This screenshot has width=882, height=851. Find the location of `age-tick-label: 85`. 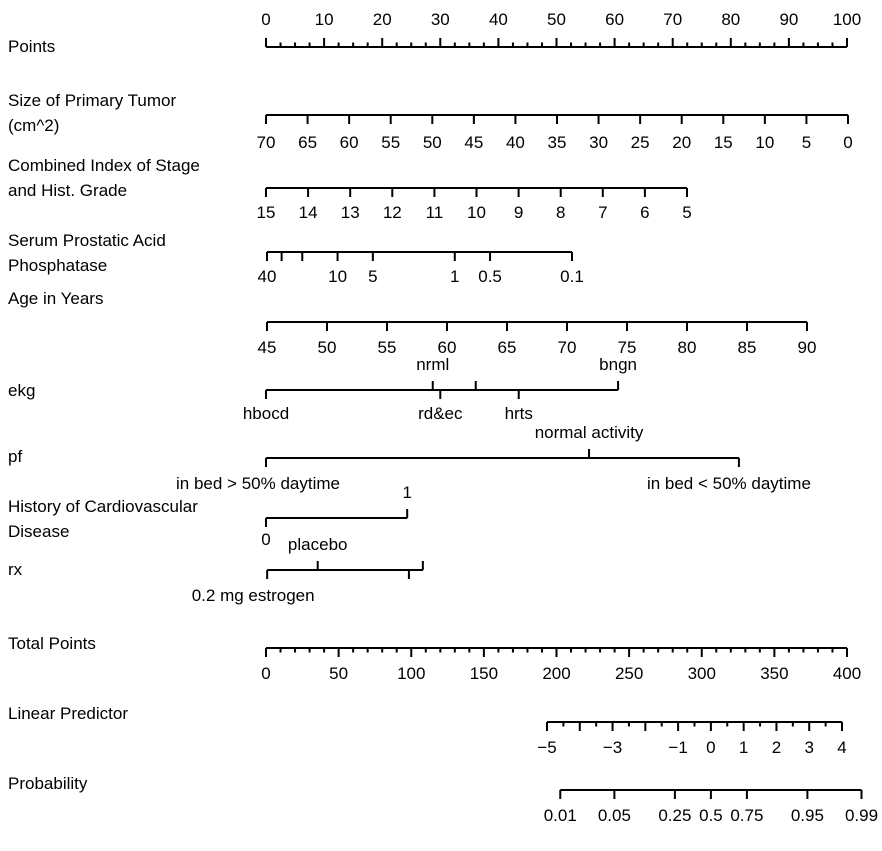

age-tick-label: 85 is located at coordinates (747, 347).